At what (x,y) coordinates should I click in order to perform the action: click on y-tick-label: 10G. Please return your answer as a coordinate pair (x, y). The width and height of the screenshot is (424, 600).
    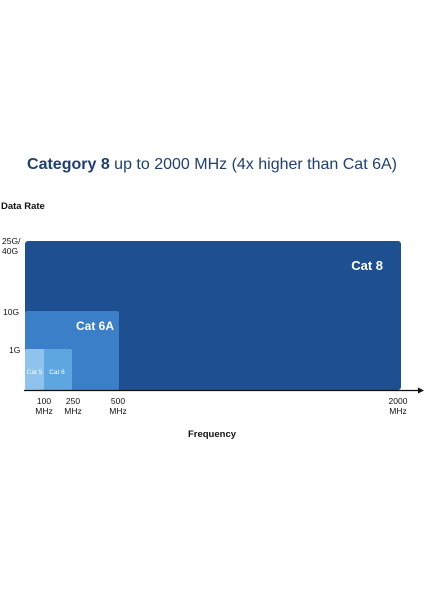
    Looking at the image, I should click on (11, 312).